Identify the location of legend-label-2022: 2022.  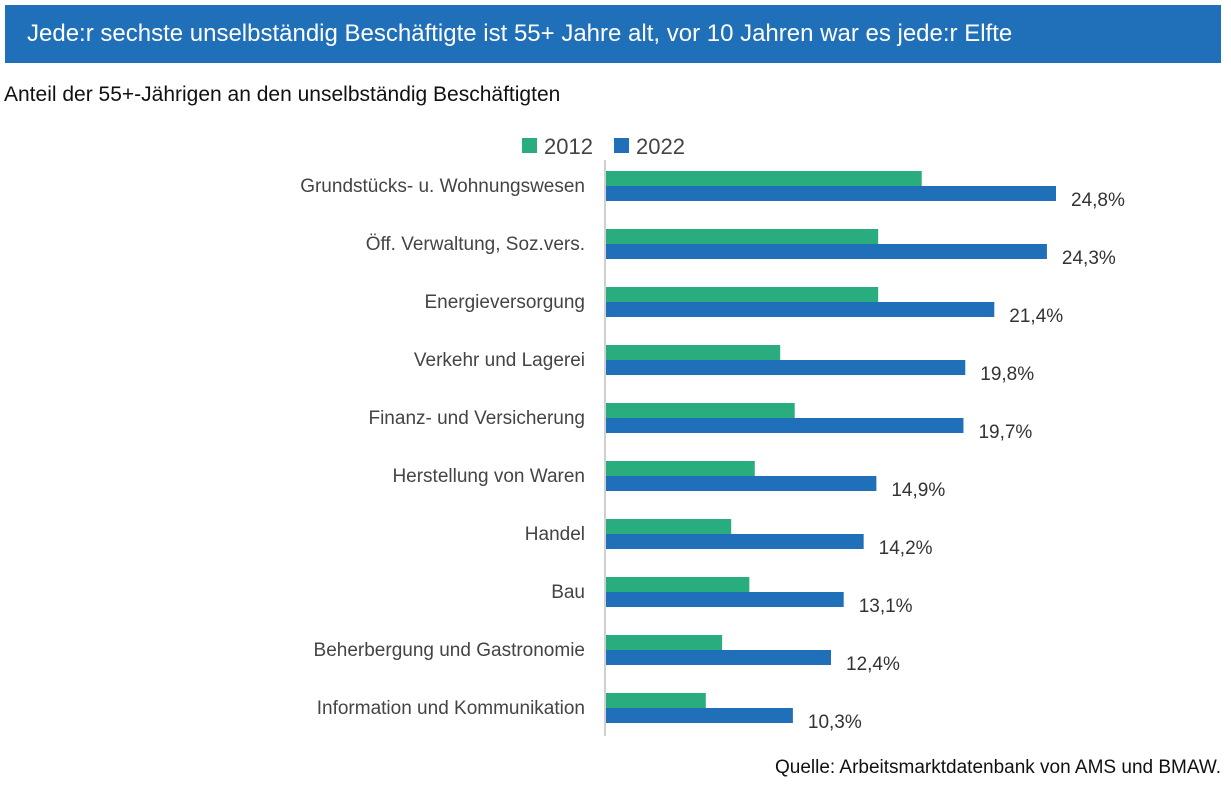
(660, 146).